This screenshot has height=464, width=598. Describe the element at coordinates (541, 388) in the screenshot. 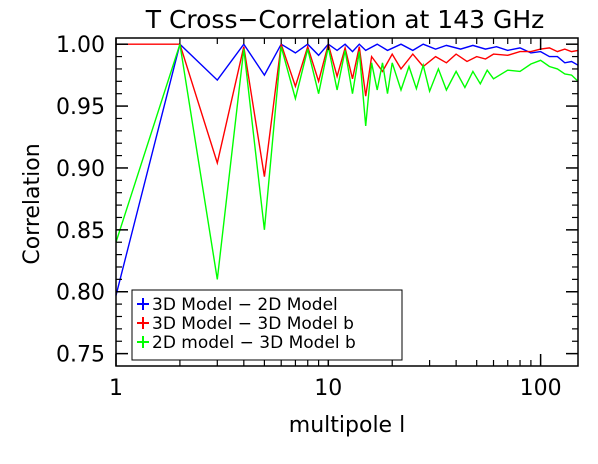

I see `x-tick-label-2: 100` at that location.